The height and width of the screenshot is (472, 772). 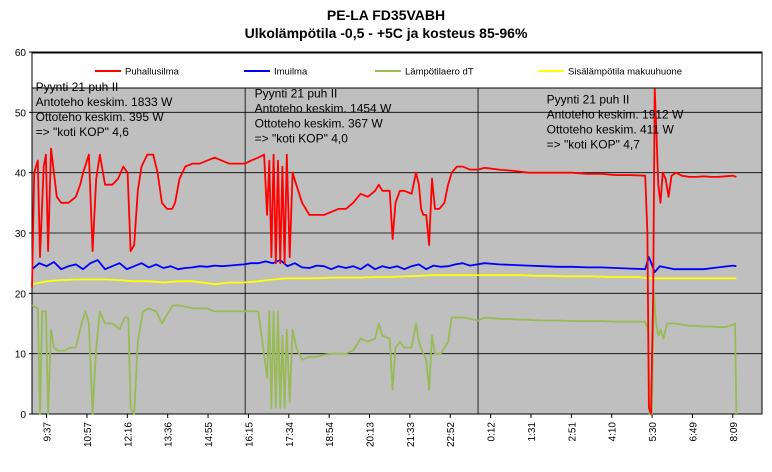 What do you see at coordinates (572, 432) in the screenshot?
I see `x-tick-label: 2:51` at bounding box center [572, 432].